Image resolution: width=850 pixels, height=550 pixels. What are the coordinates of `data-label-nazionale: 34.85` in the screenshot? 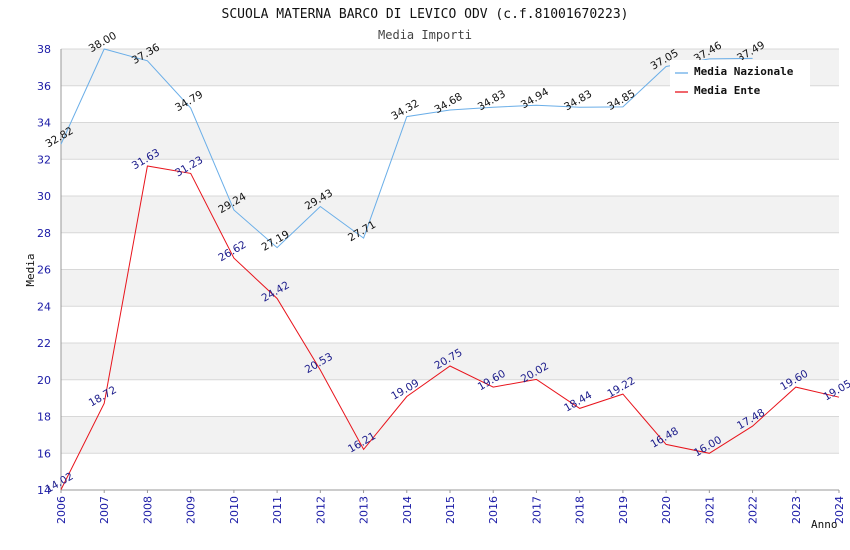 It's located at (621, 100).